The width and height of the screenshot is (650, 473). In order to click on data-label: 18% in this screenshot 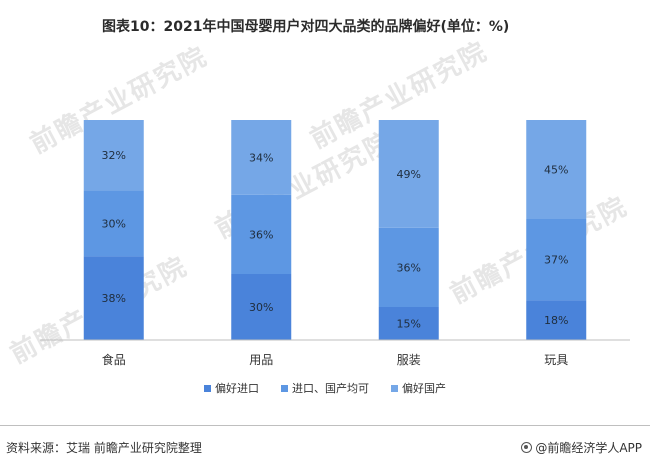, I will do `click(556, 320)`.